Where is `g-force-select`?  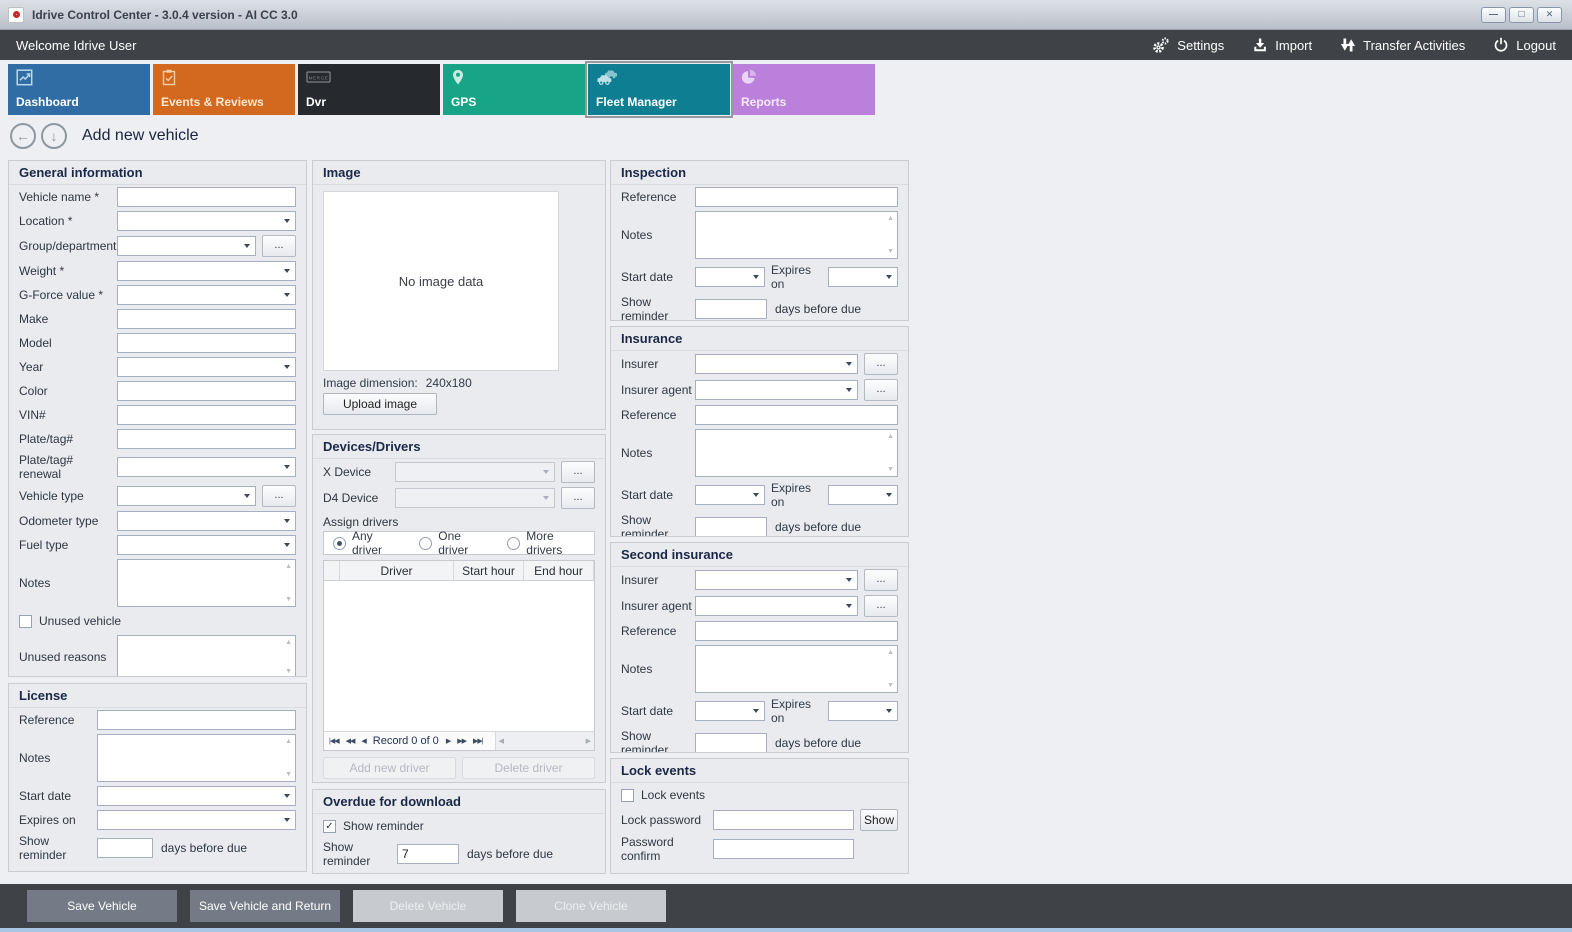 g-force-select is located at coordinates (206, 295).